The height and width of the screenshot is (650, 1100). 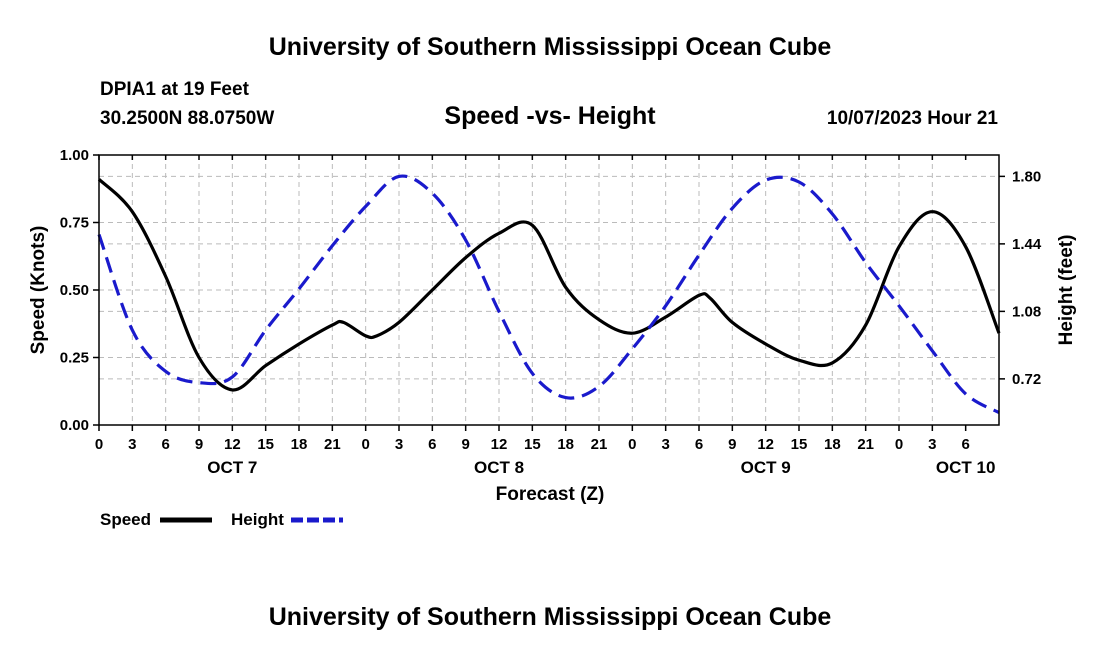 What do you see at coordinates (232, 467) in the screenshot?
I see `x-day-label: OCT 7` at bounding box center [232, 467].